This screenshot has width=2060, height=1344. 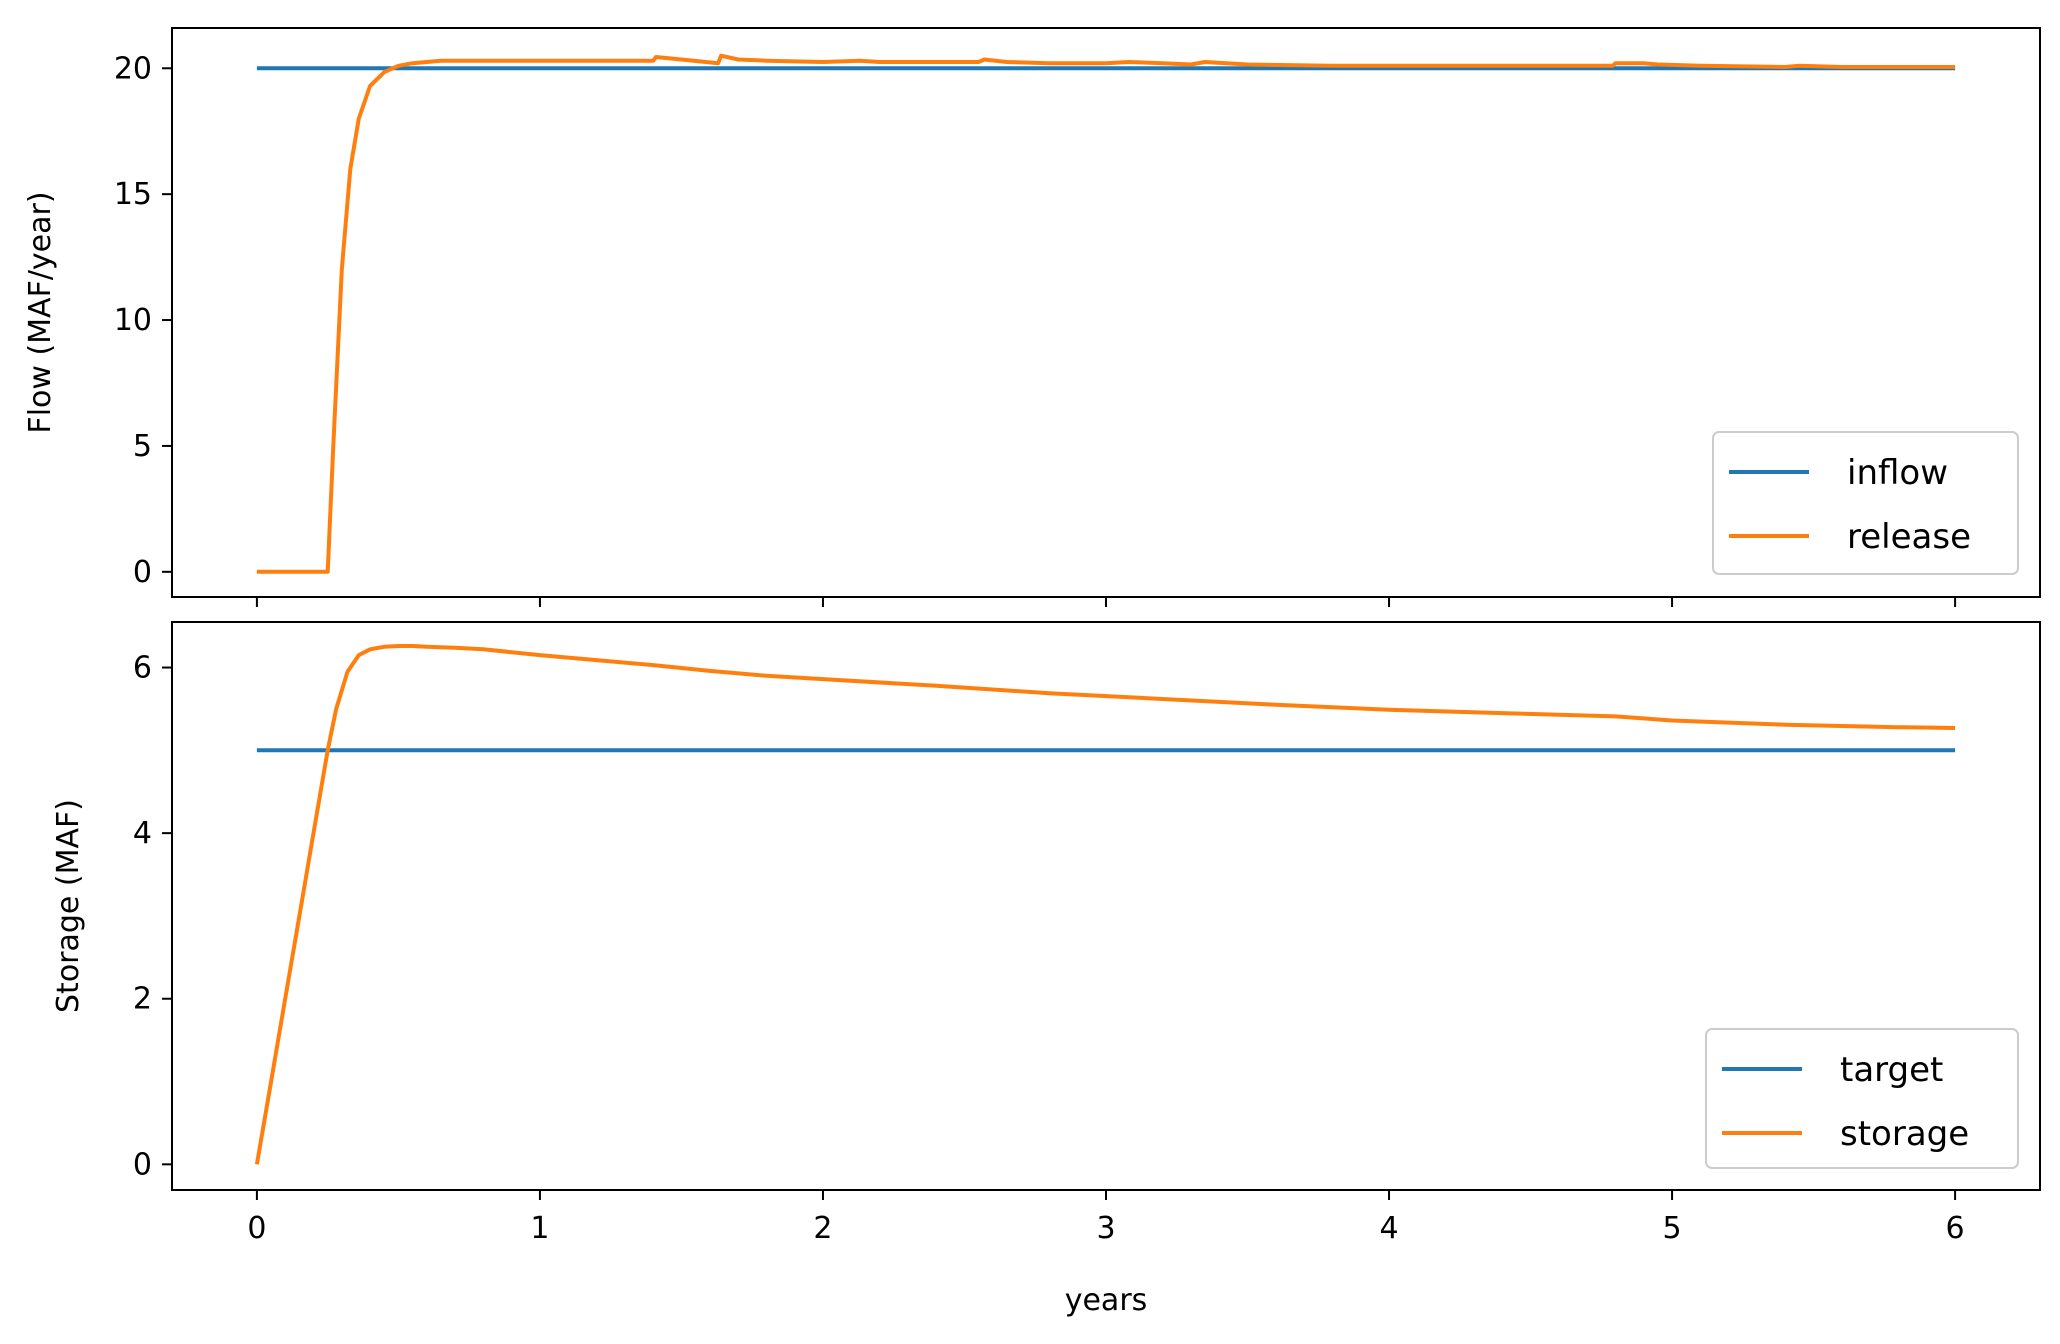 What do you see at coordinates (539, 1228) in the screenshot?
I see `storage-xtick-label: 1` at bounding box center [539, 1228].